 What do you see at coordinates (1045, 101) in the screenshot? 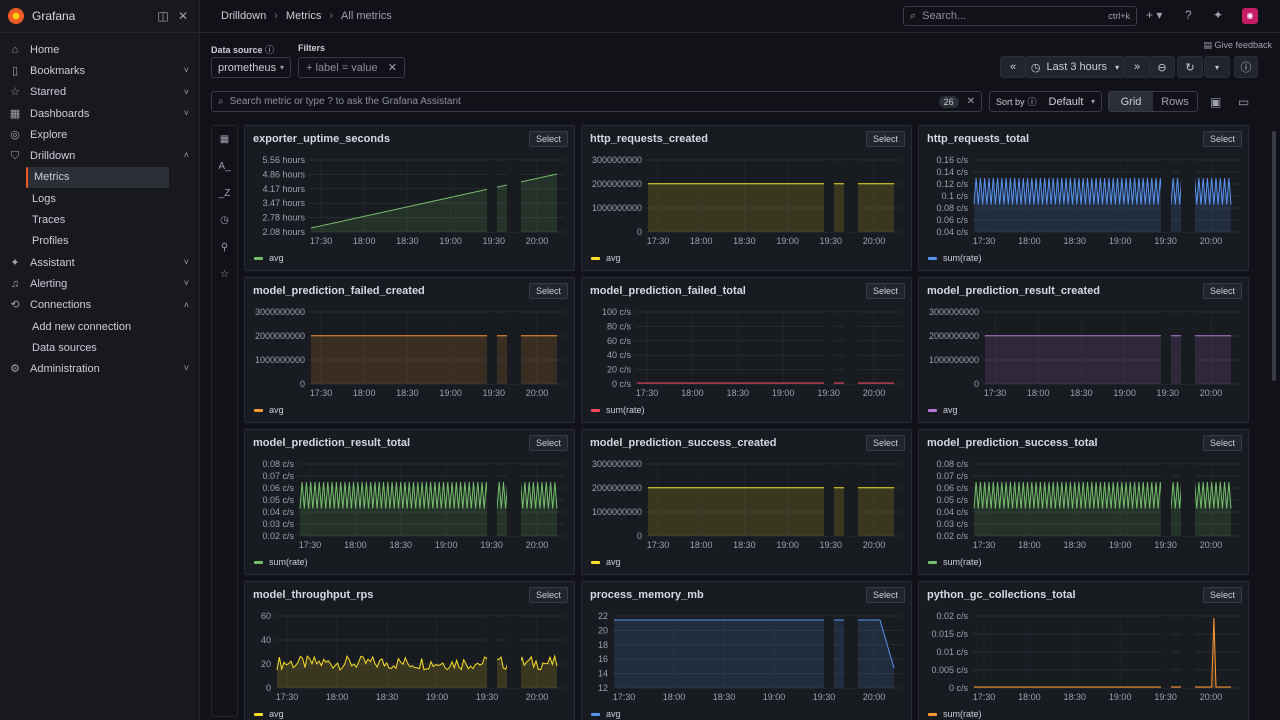
I see `sort-by-select: Sort by ⓘ Default ▾` at bounding box center [1045, 101].